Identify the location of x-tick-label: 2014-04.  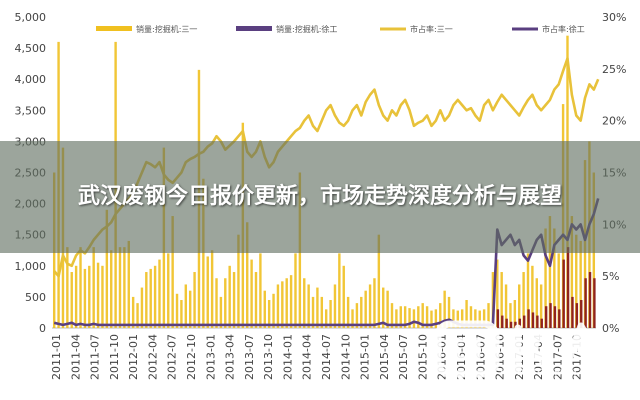
(307, 357).